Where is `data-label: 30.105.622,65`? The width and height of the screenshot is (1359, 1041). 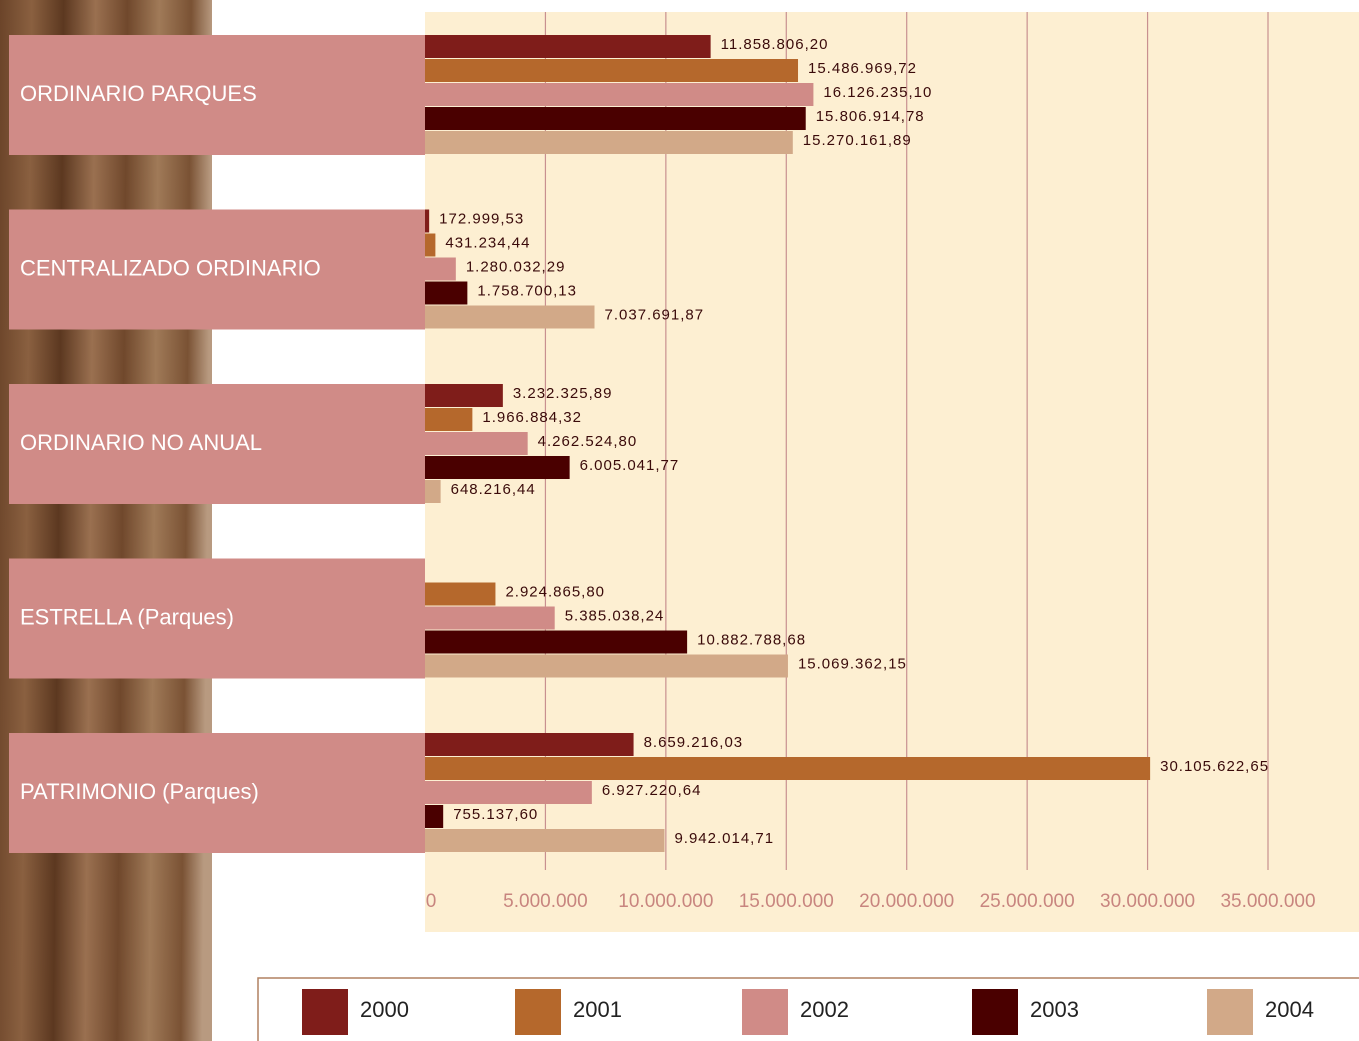 data-label: 30.105.622,65 is located at coordinates (1214, 766).